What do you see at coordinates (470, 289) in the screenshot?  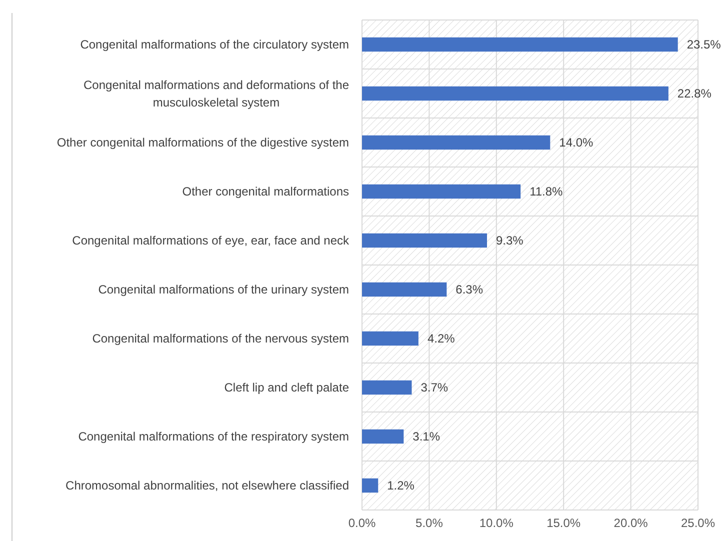 I see `data-label: 6.3%` at bounding box center [470, 289].